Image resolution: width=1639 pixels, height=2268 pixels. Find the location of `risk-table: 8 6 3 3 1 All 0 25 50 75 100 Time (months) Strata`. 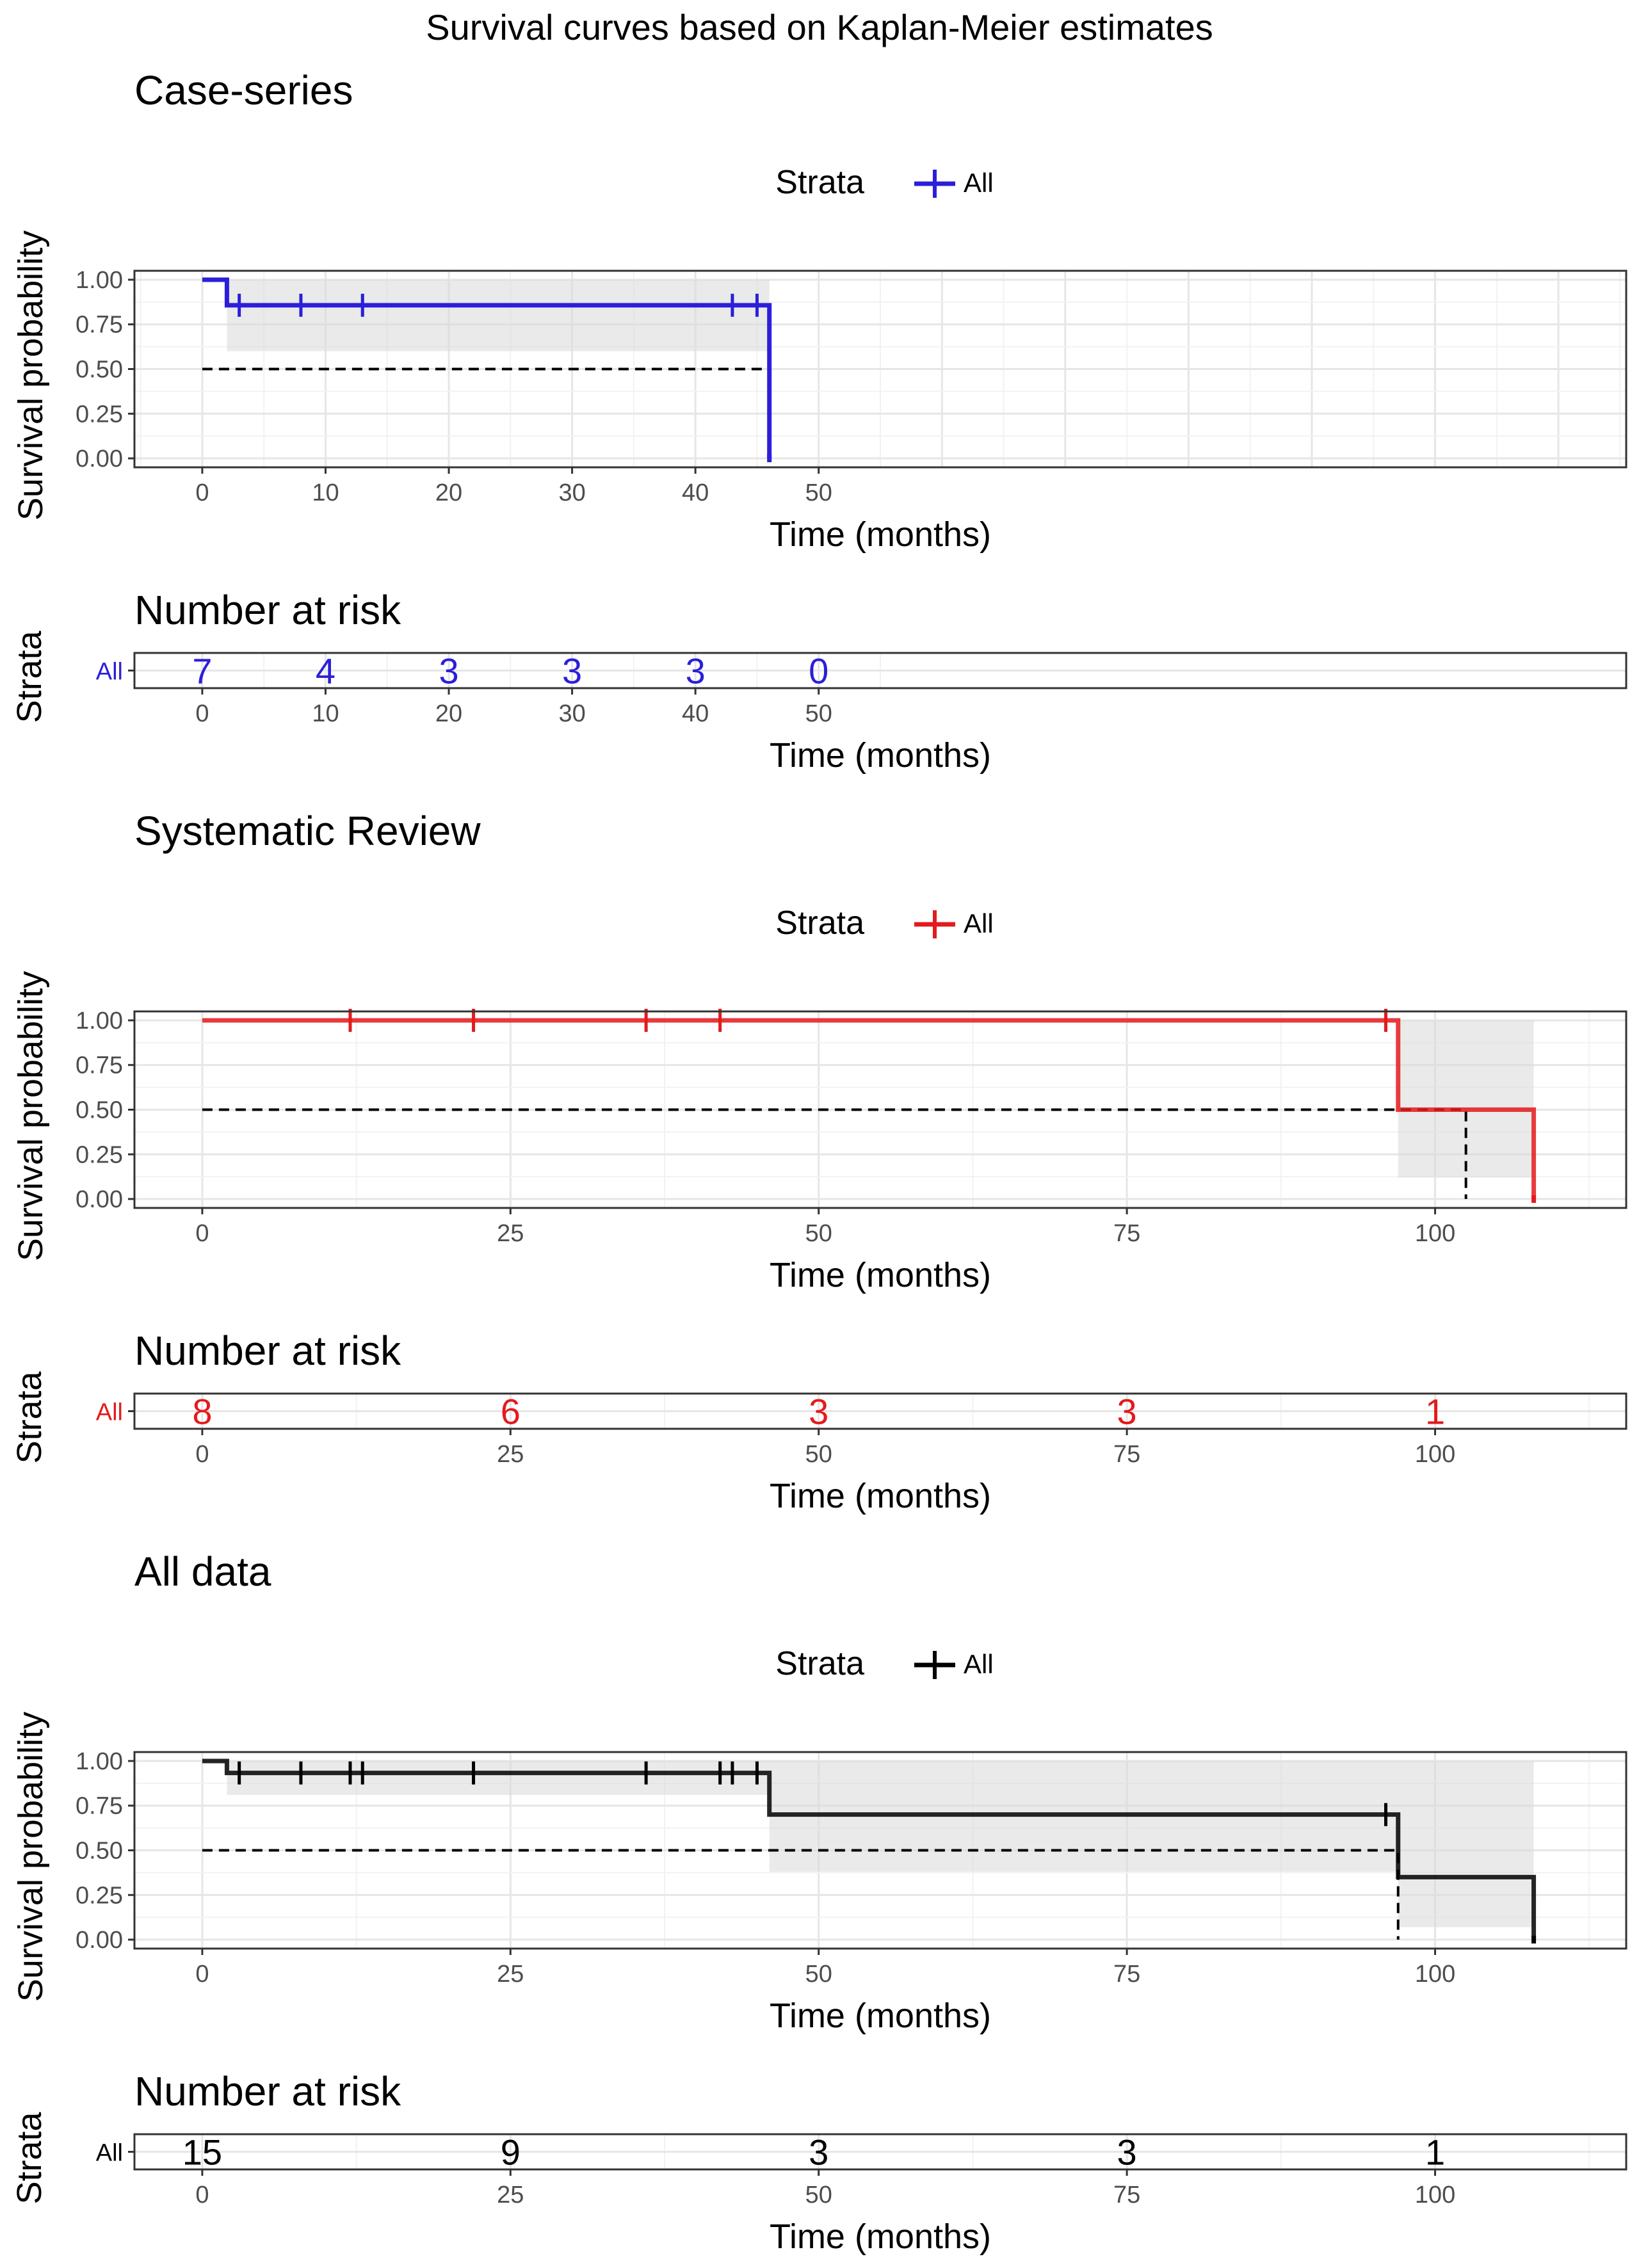

risk-table: 8 6 3 3 1 All 0 25 50 75 100 Time (months) Strata is located at coordinates (819, 1443).